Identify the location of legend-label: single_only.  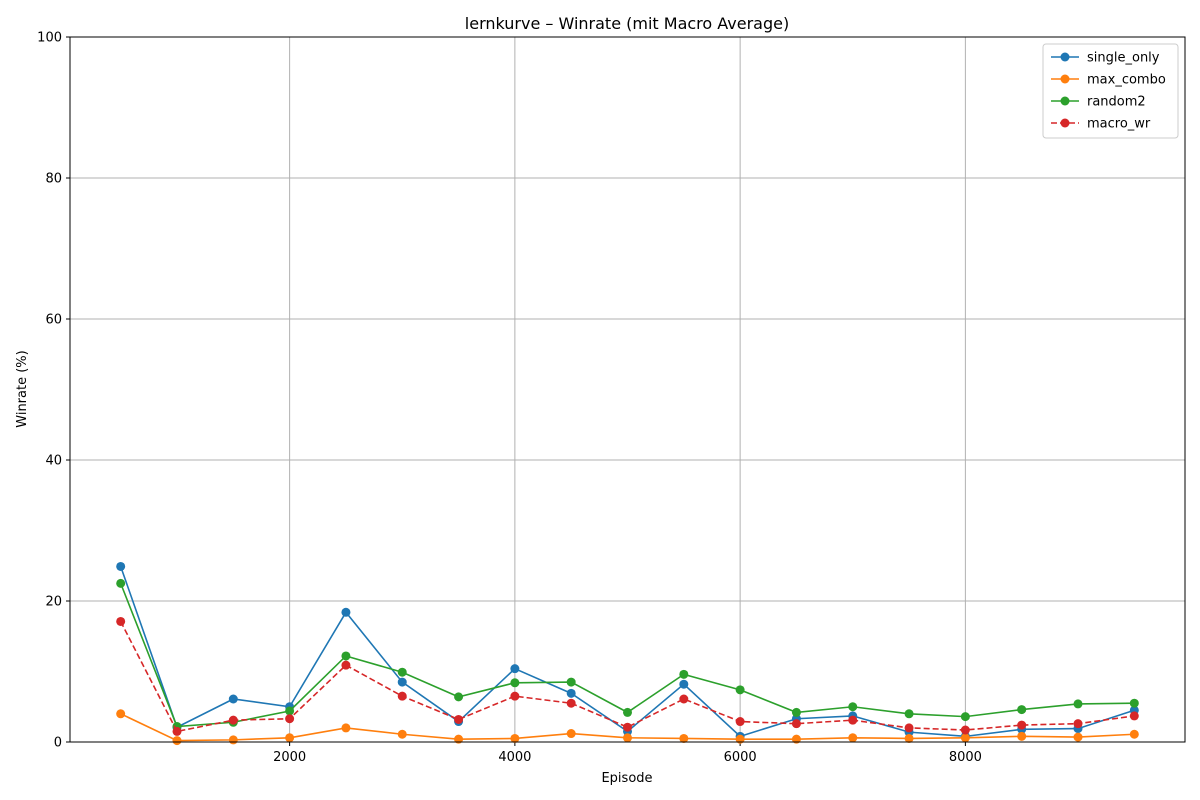
(1123, 58).